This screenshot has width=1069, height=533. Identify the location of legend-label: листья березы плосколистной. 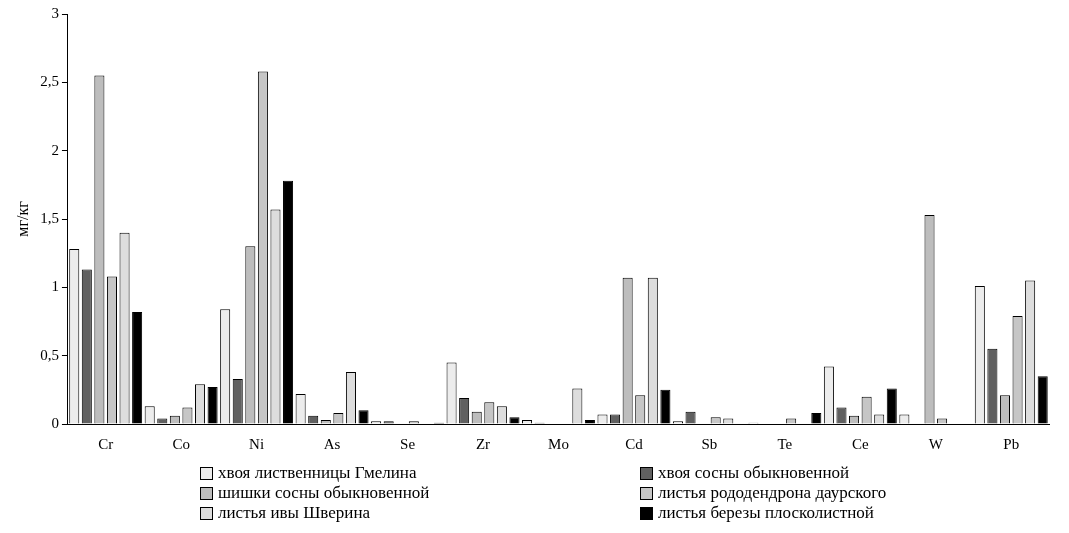
(766, 513).